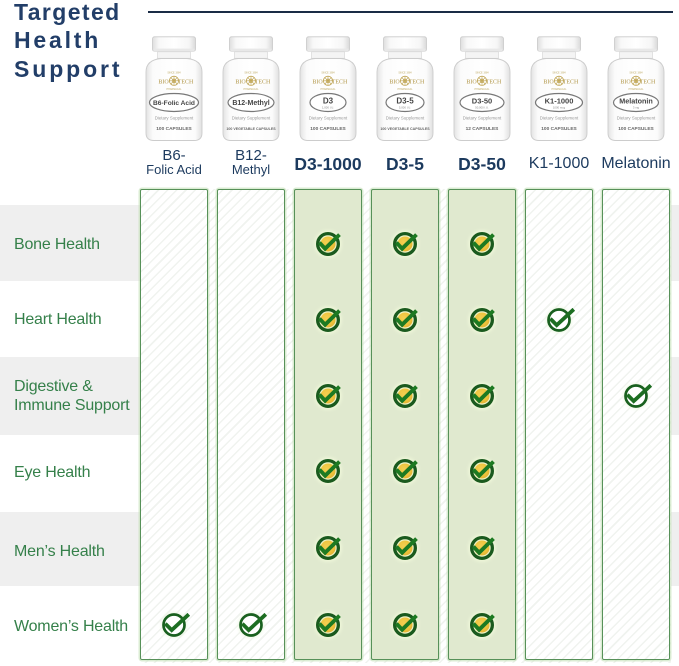 The image size is (679, 666). I want to click on svg-text: K1-1000, so click(559, 101).